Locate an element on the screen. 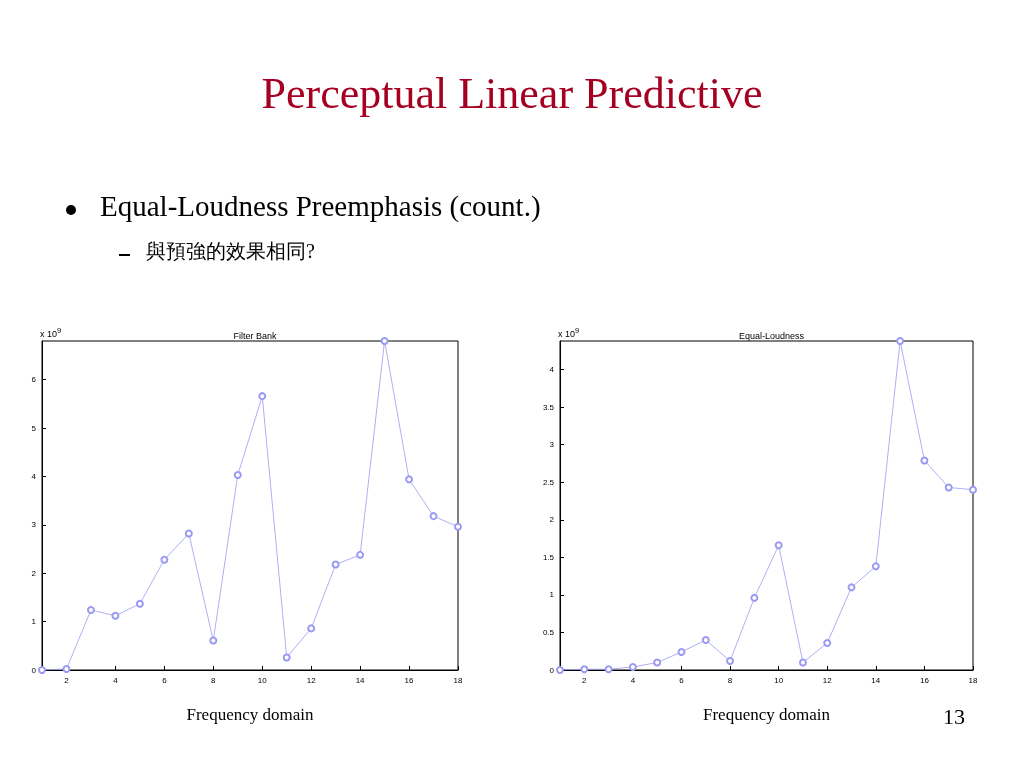  chart-title: Equal-Loudness is located at coordinates (771, 335).